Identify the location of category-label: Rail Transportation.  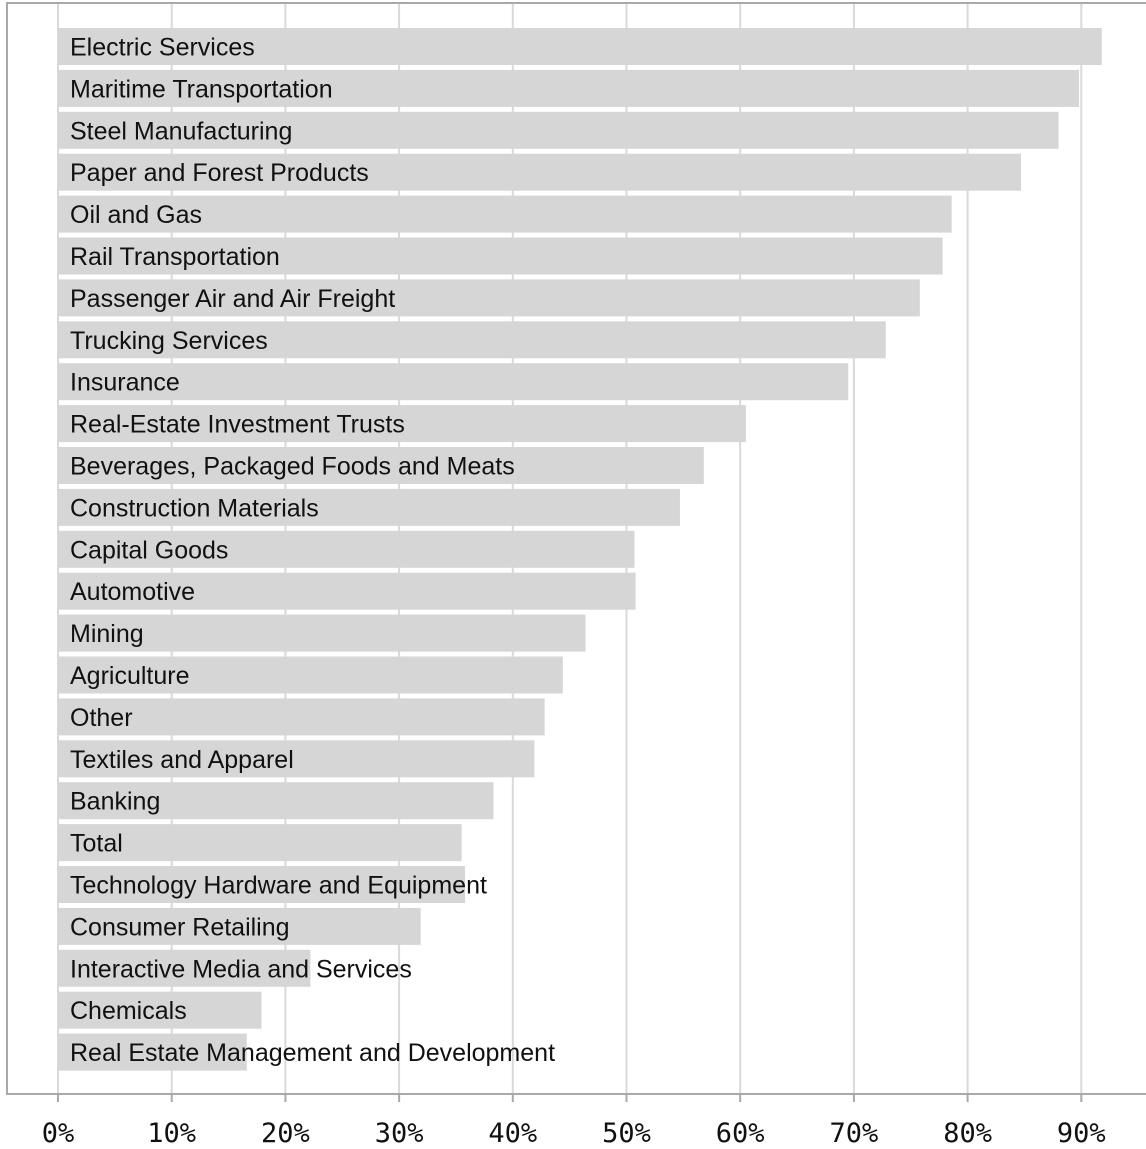
(175, 257).